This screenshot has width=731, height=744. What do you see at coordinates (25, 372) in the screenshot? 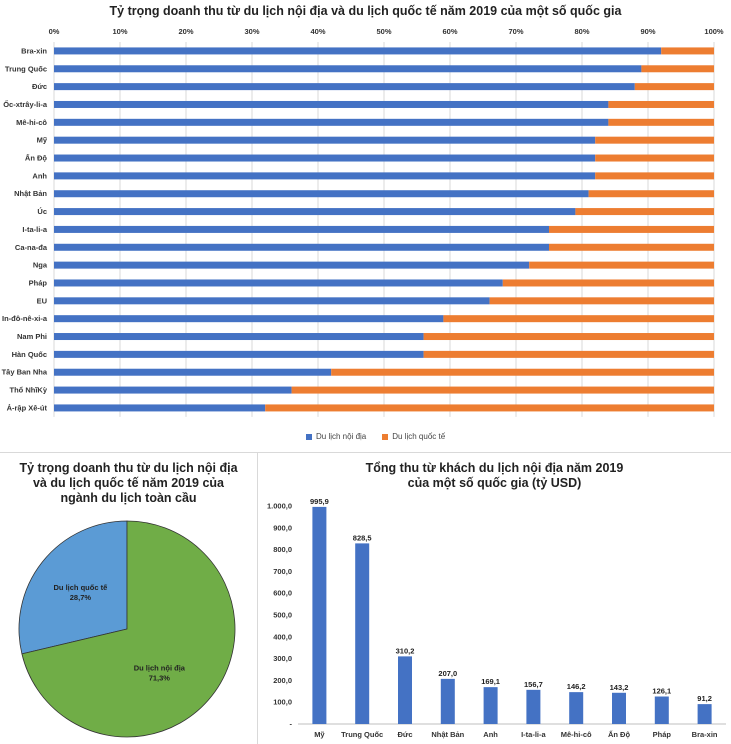
I see `y-category-label: Tây Ban Nha` at bounding box center [25, 372].